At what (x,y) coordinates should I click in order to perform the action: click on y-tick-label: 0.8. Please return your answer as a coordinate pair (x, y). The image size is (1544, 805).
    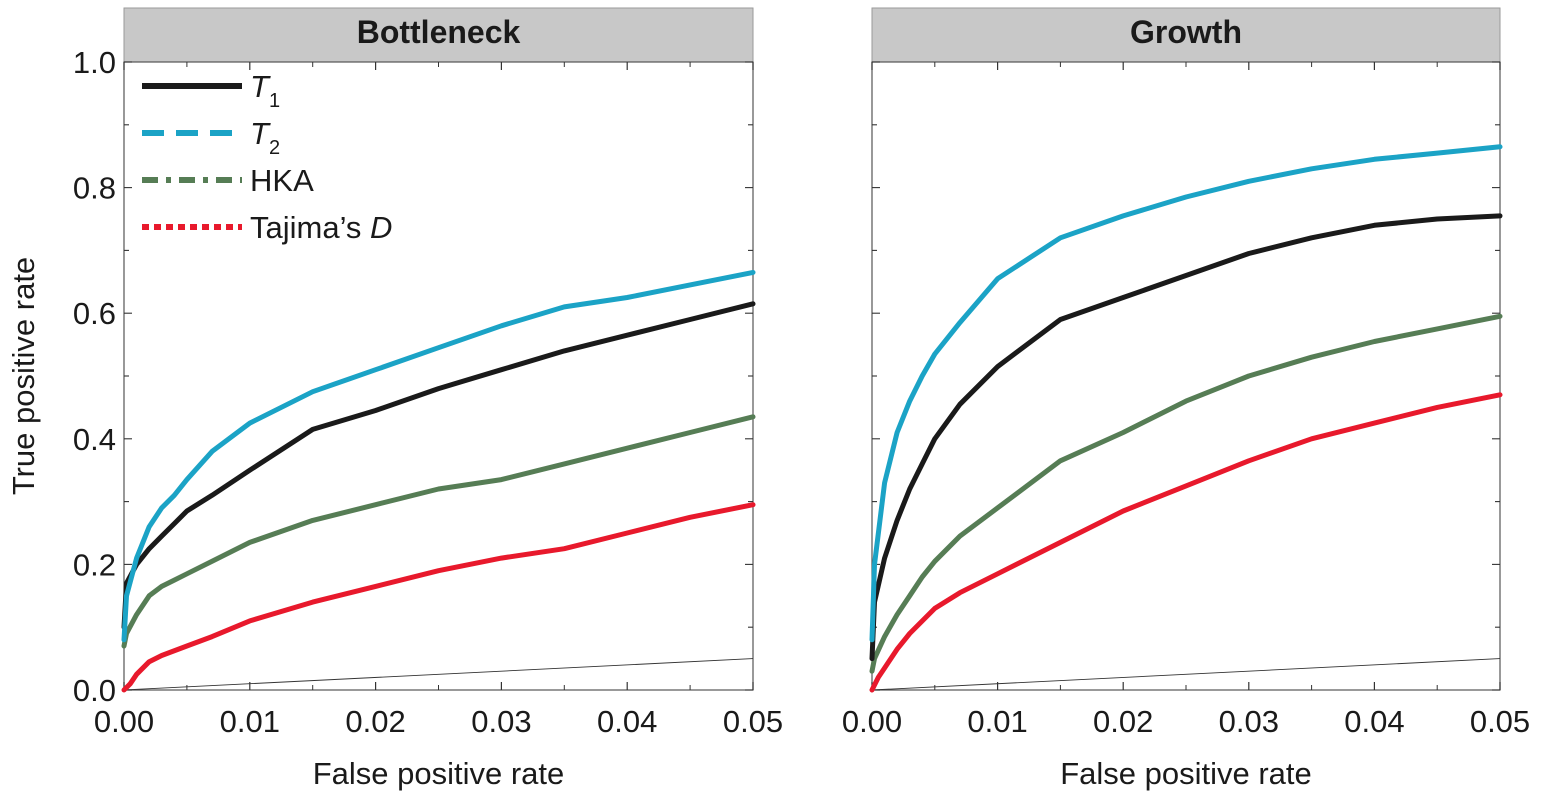
    Looking at the image, I should click on (94, 188).